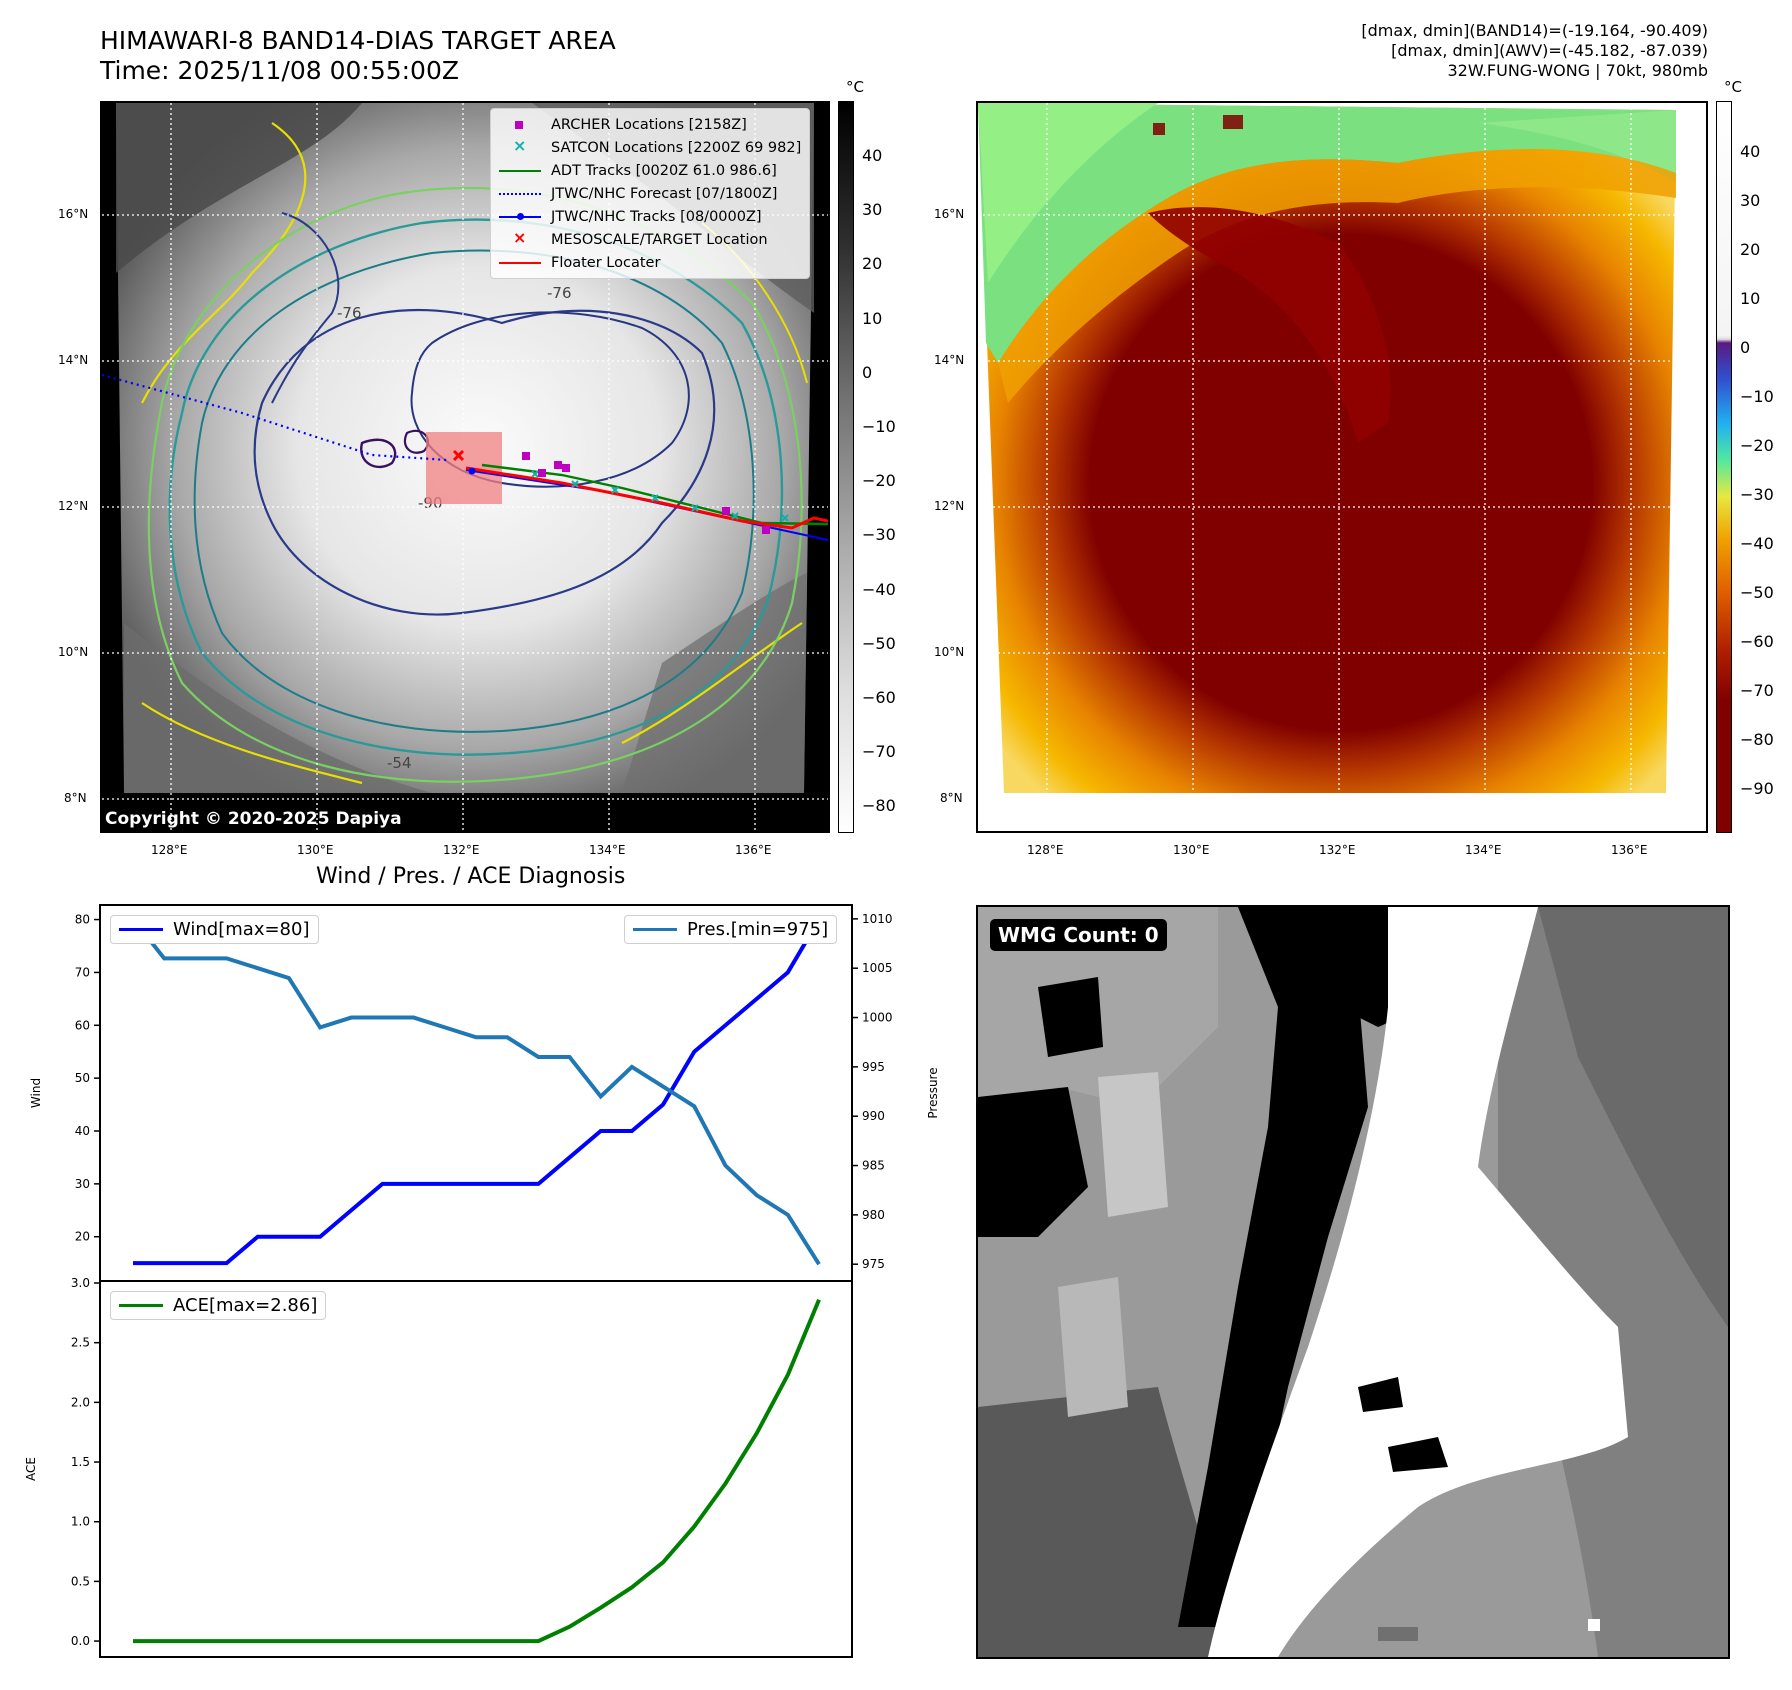  What do you see at coordinates (241, 929) in the screenshot?
I see `wind-legend-label: Wind[max=80]` at bounding box center [241, 929].